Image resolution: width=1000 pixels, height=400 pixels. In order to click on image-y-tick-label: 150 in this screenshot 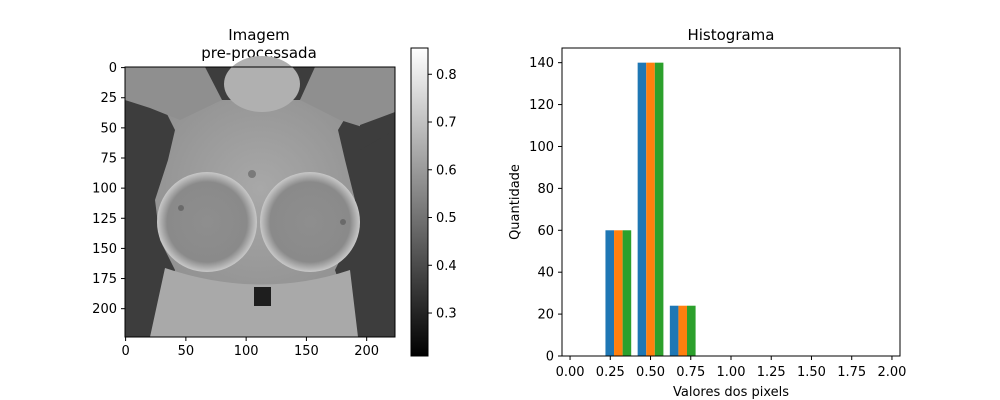, I will do `click(104, 249)`.